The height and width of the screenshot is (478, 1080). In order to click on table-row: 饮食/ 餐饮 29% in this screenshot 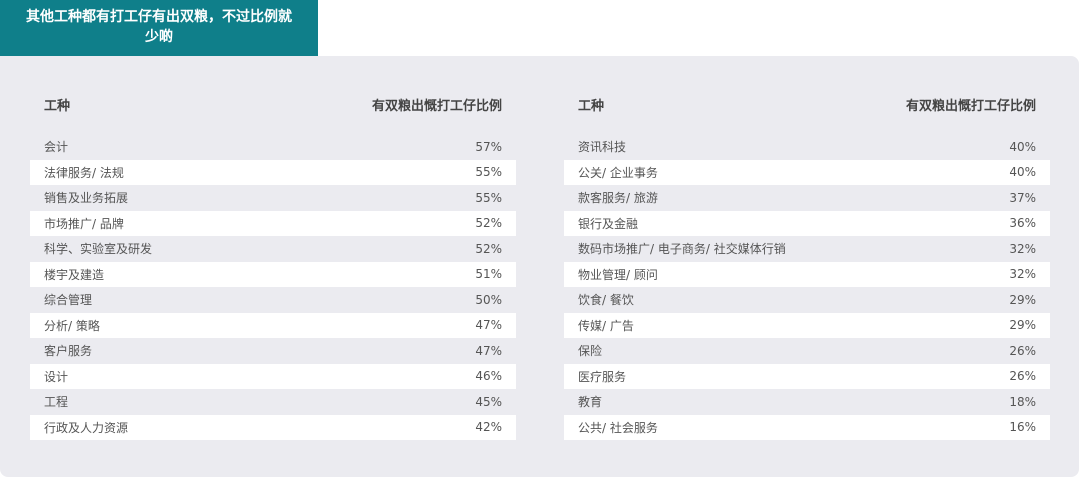, I will do `click(807, 300)`.